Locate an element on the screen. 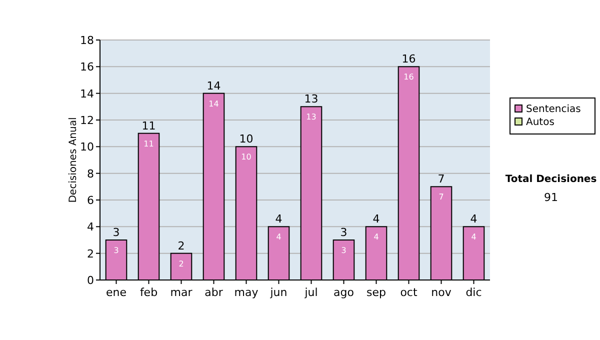 The width and height of the screenshot is (600, 340). data-label: 16 is located at coordinates (409, 77).